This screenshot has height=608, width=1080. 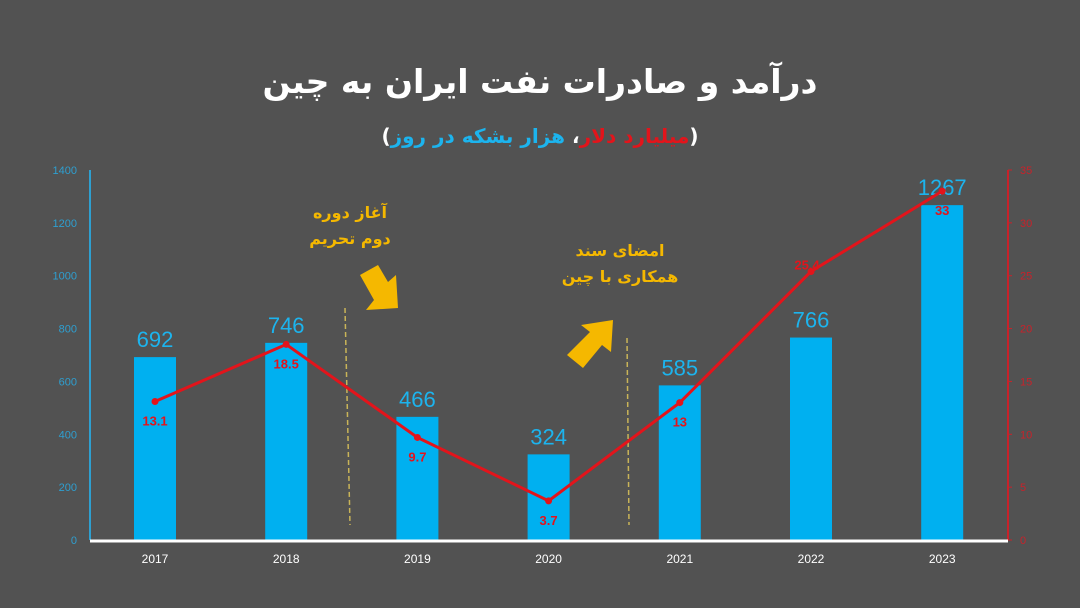 What do you see at coordinates (811, 438) in the screenshot?
I see `bar-2022` at bounding box center [811, 438].